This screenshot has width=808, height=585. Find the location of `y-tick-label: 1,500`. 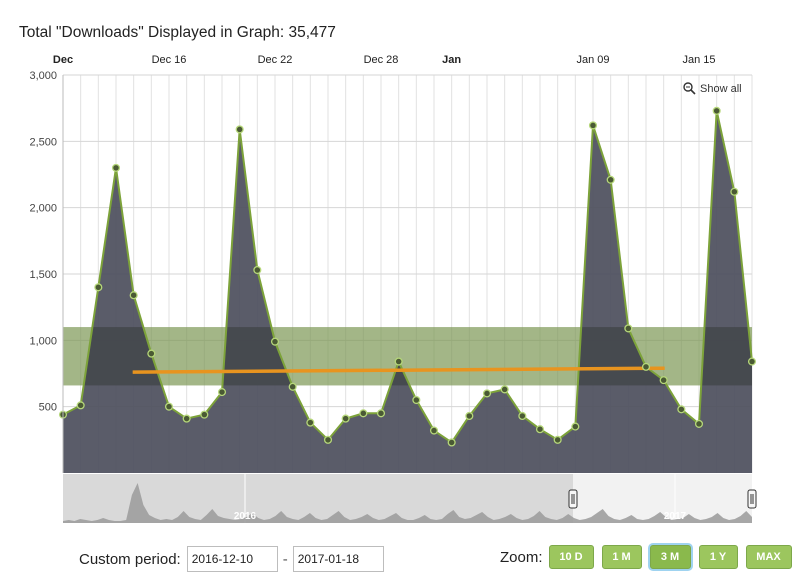

y-tick-label: 1,500 is located at coordinates (43, 275).